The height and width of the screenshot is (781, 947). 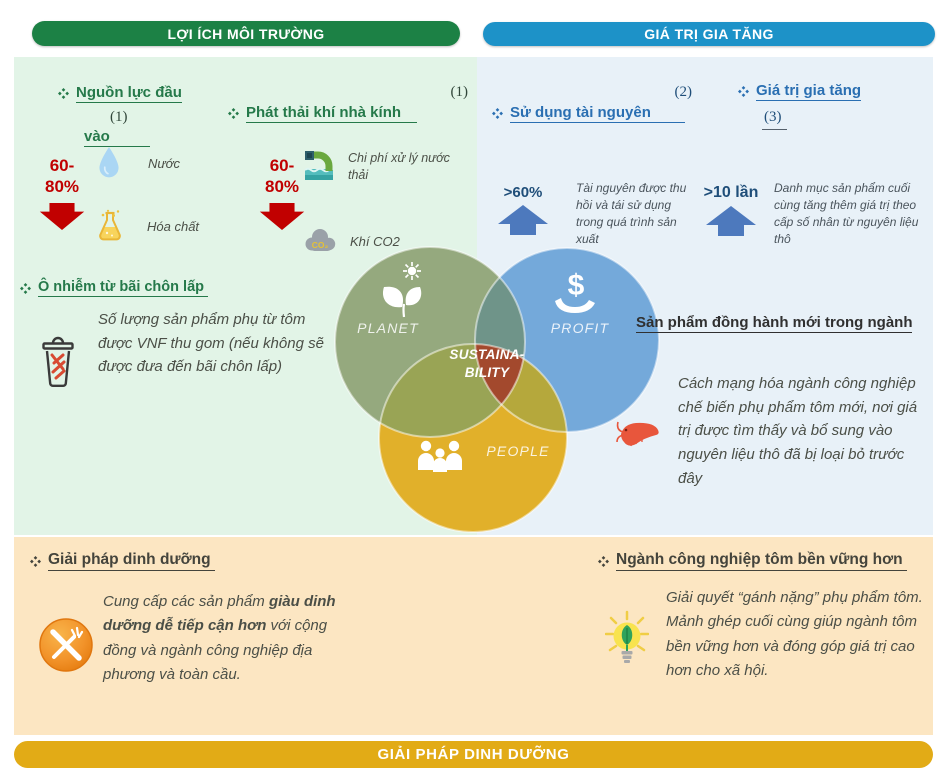 What do you see at coordinates (459, 92) in the screenshot?
I see `footnote-1b: (1)` at bounding box center [459, 92].